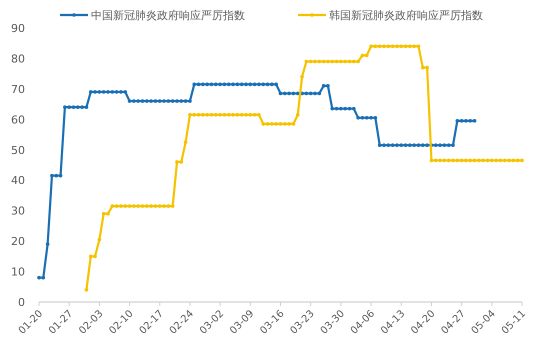 The image size is (550, 354). What do you see at coordinates (168, 15) in the screenshot?
I see `legend-label: 中国新冠肺炎政府响应严厉指数` at bounding box center [168, 15].